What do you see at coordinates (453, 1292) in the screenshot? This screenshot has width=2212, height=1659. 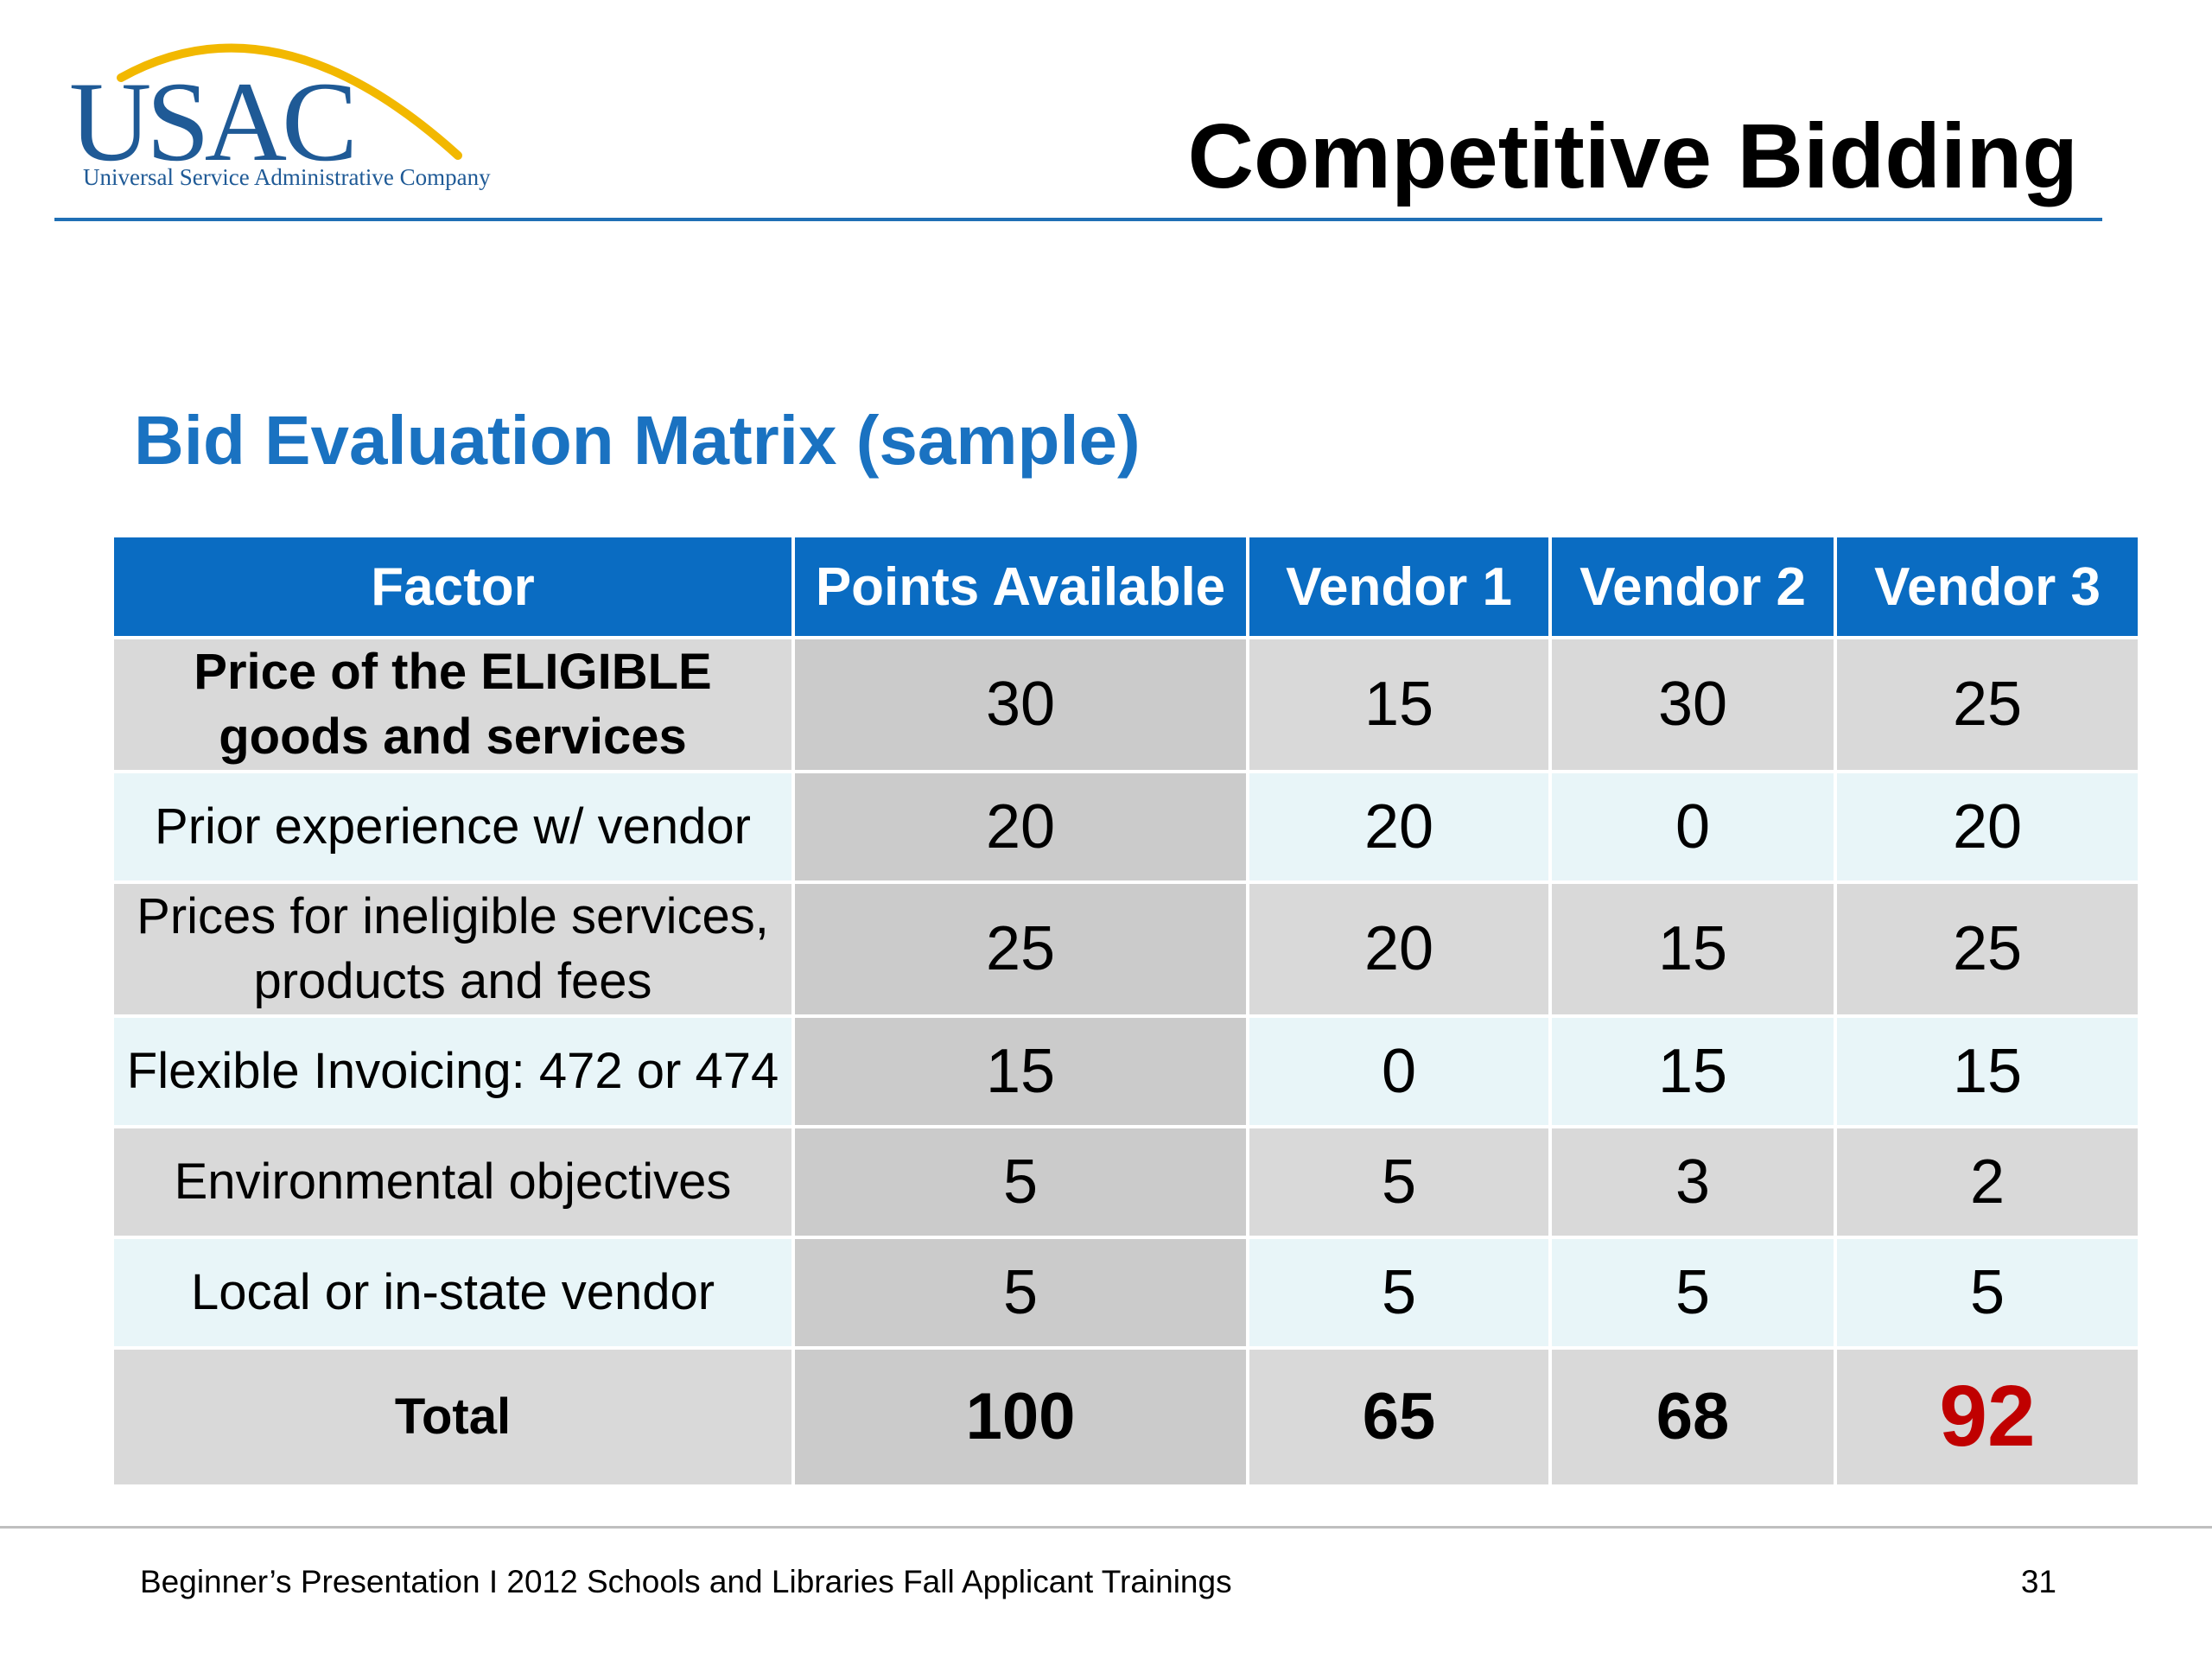 I see `factor-cell: Local or in-state vendor` at bounding box center [453, 1292].